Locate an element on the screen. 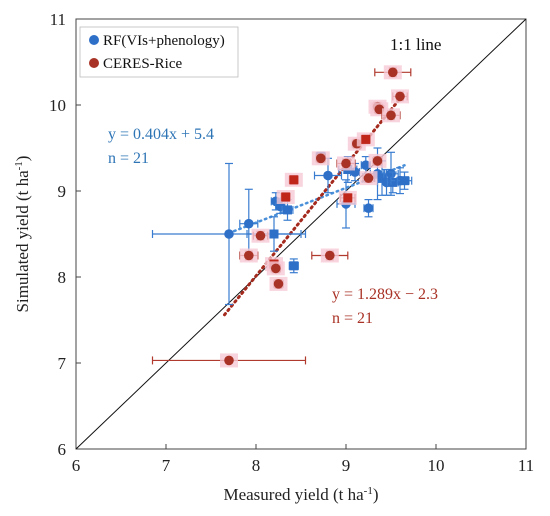  regression-lines is located at coordinates (314, 204).